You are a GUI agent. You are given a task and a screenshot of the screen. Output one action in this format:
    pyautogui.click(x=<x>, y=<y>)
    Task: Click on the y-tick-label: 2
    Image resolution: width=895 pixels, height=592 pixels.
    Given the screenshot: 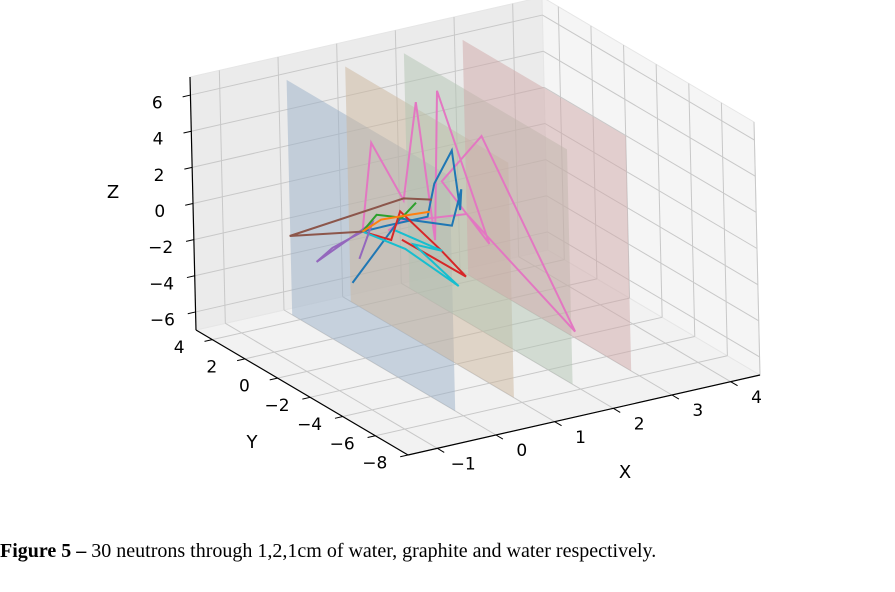 What is the action you would take?
    pyautogui.click(x=211, y=367)
    